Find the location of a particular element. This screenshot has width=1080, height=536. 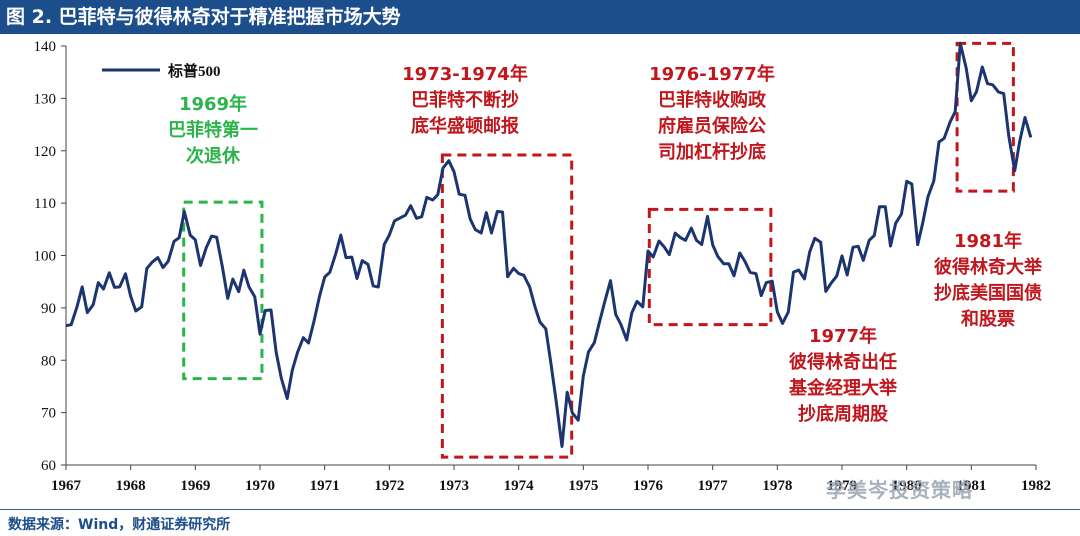

x-tick-label: 1975 is located at coordinates (583, 486).